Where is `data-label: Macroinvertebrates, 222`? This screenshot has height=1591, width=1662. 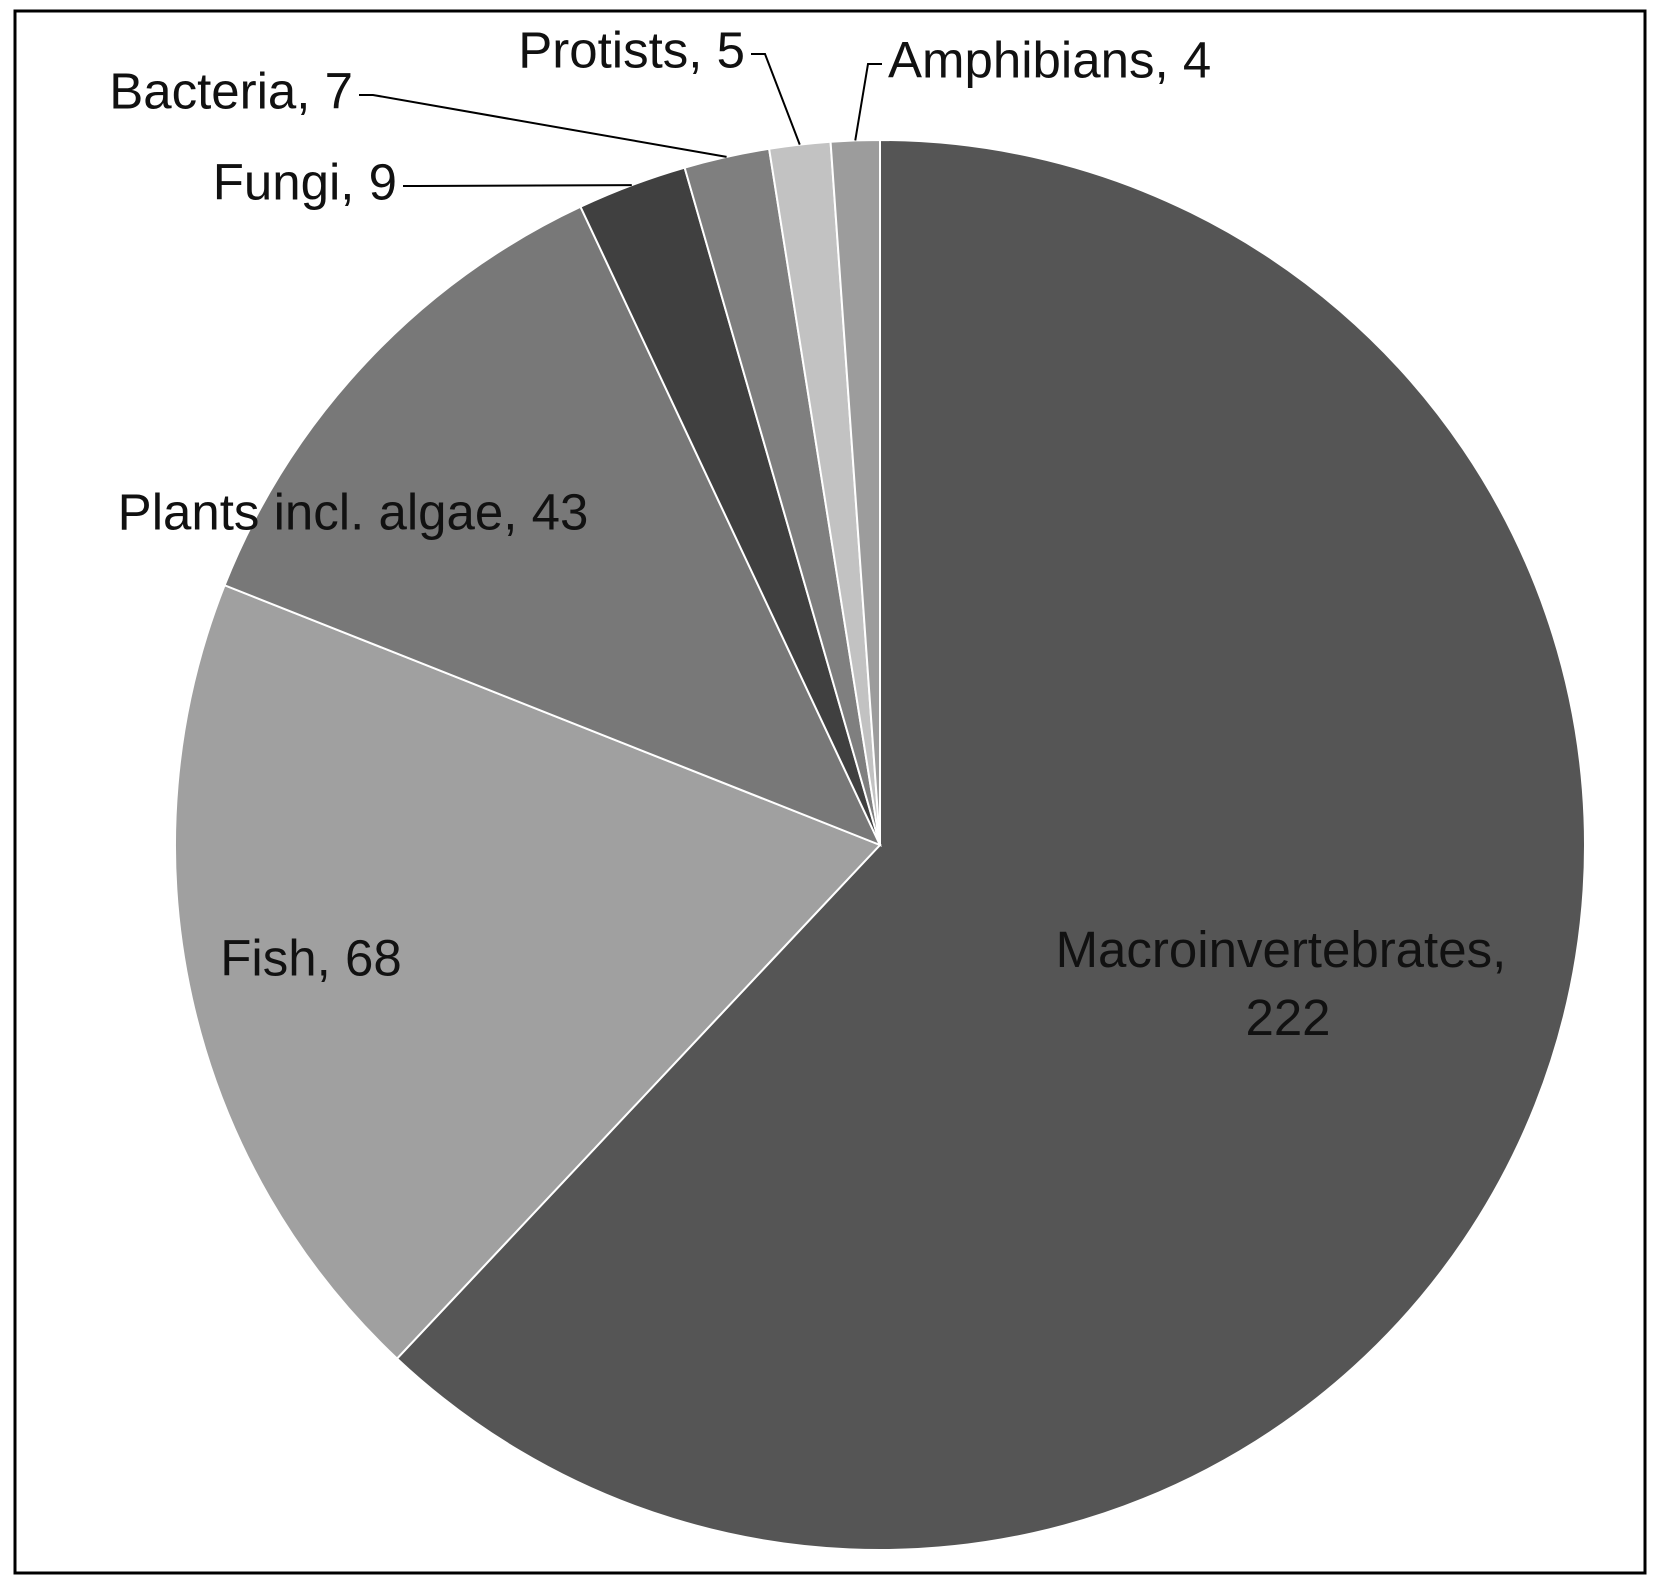
data-label: Macroinvertebrates, 222 is located at coordinates (1288, 983).